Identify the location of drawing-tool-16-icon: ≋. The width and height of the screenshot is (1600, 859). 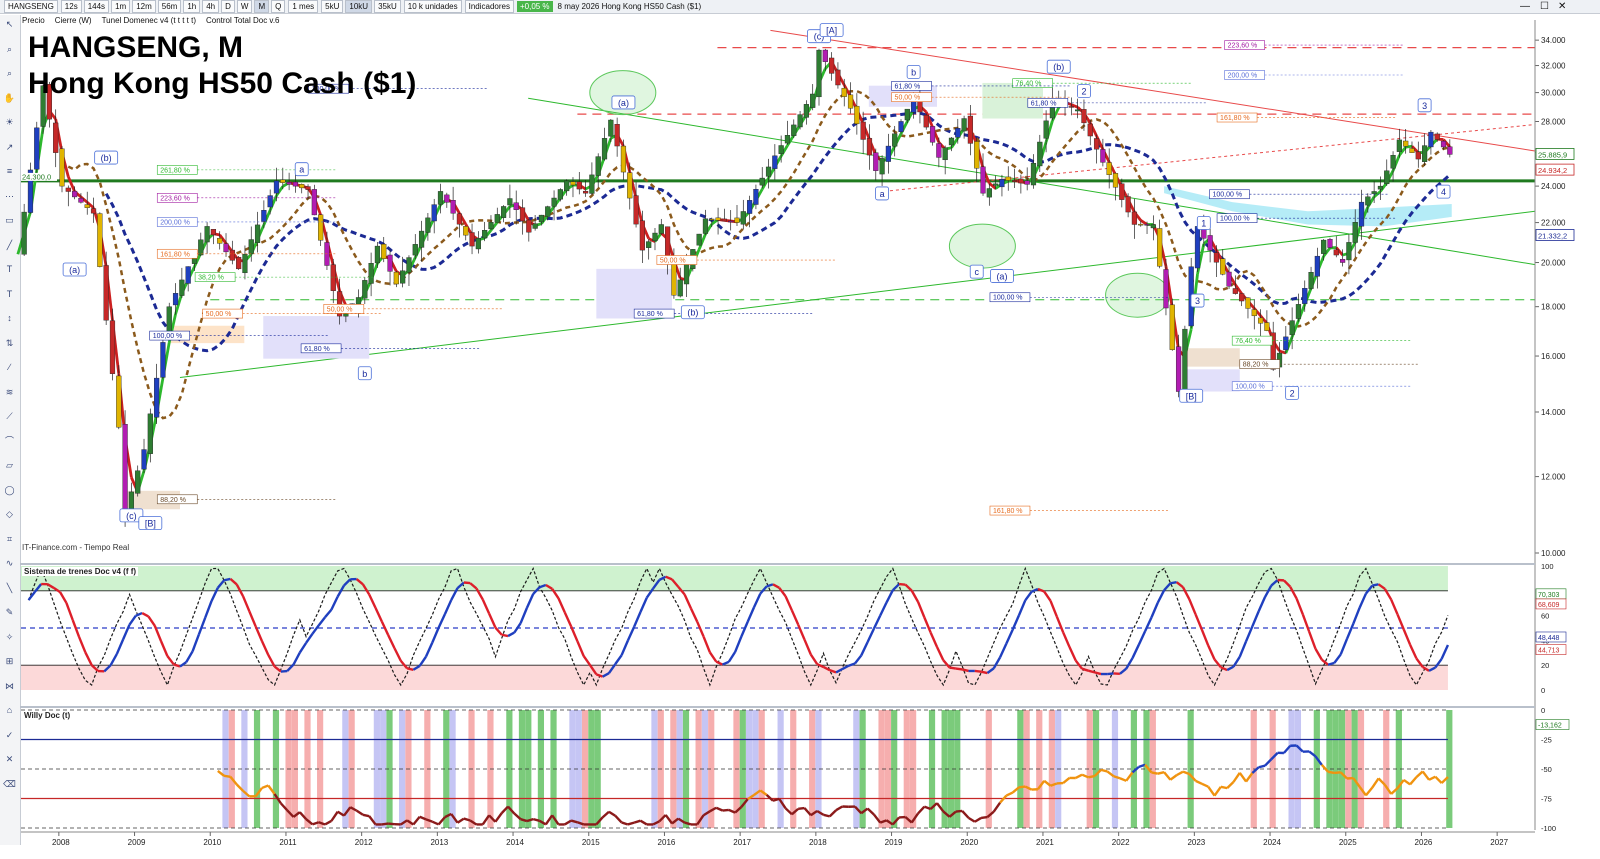
(9, 391).